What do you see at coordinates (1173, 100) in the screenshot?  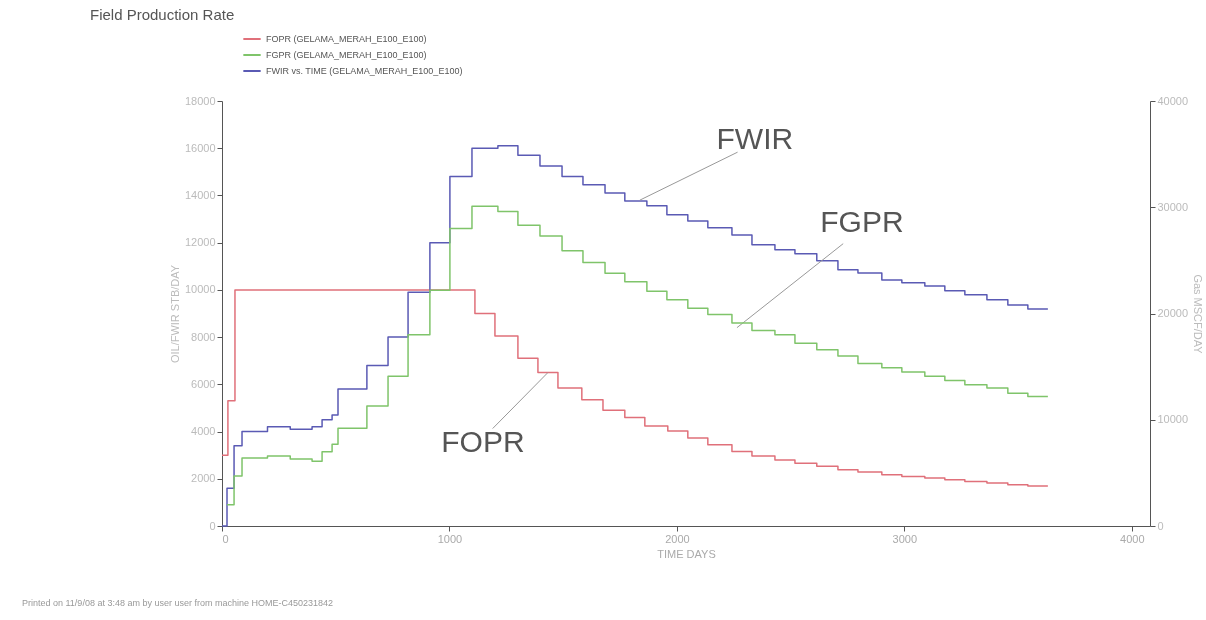 I see `y2-tick-label: 40000` at bounding box center [1173, 100].